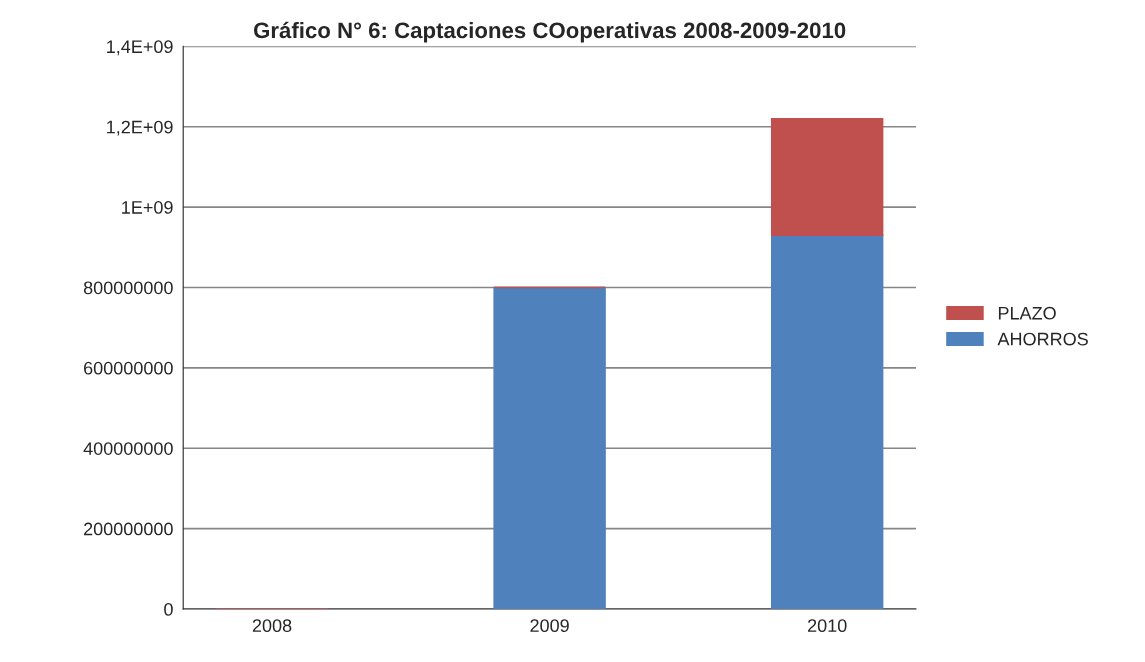 The image size is (1145, 662). What do you see at coordinates (140, 48) in the screenshot?
I see `y-tick-label: 1,4E+09` at bounding box center [140, 48].